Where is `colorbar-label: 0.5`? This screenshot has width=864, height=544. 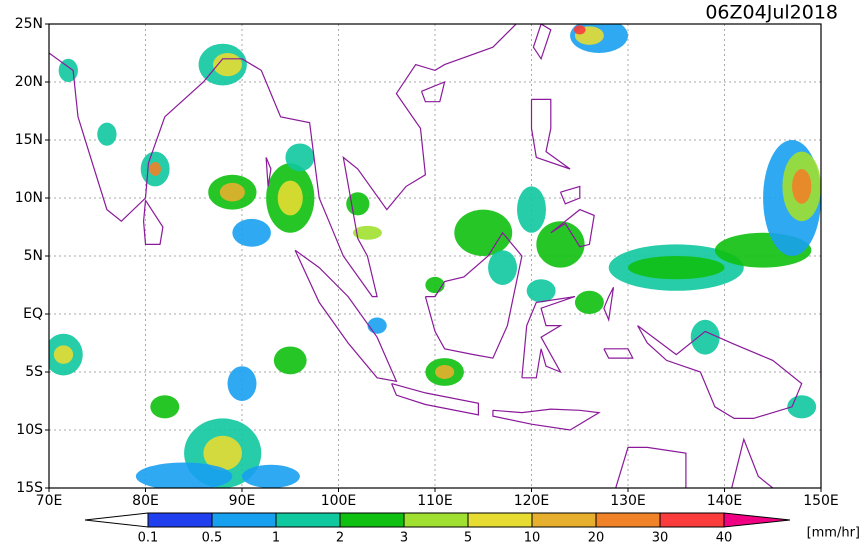
colorbar-label: 0.5 is located at coordinates (212, 537).